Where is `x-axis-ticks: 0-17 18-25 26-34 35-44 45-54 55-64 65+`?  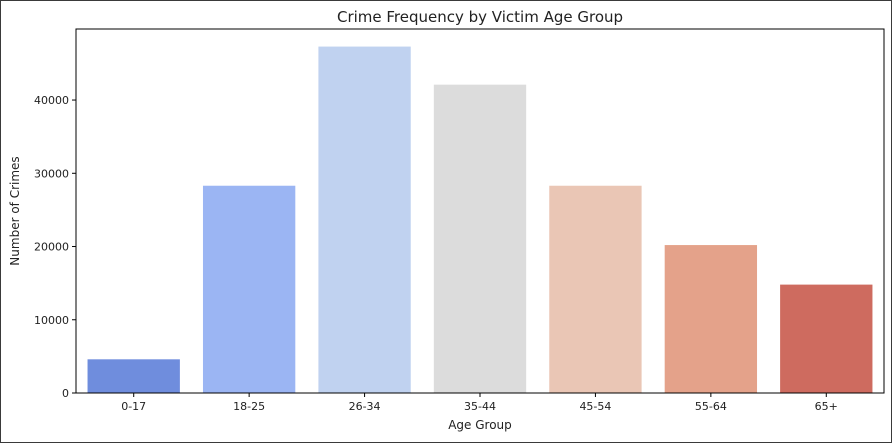
x-axis-ticks: 0-17 18-25 26-34 35-44 45-54 55-64 65+ is located at coordinates (479, 403).